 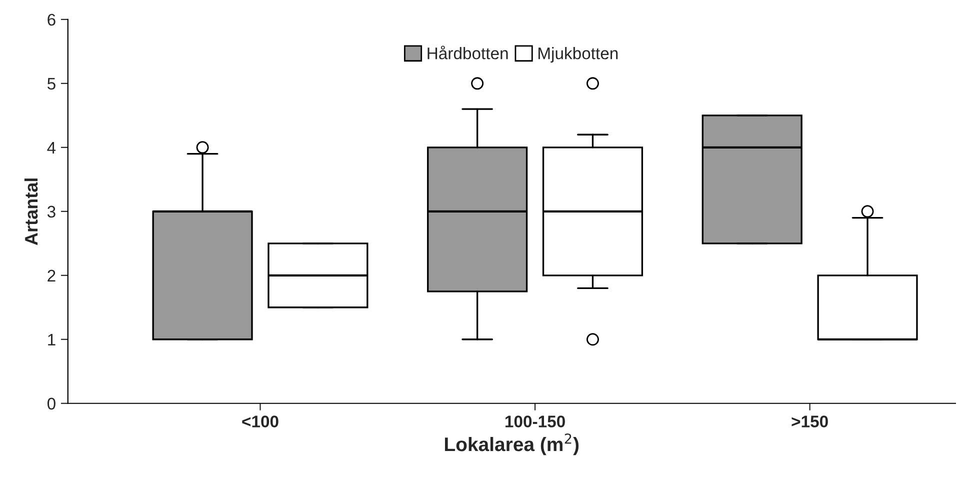 What do you see at coordinates (578, 55) in the screenshot?
I see `legend-label: Mjukbotten` at bounding box center [578, 55].